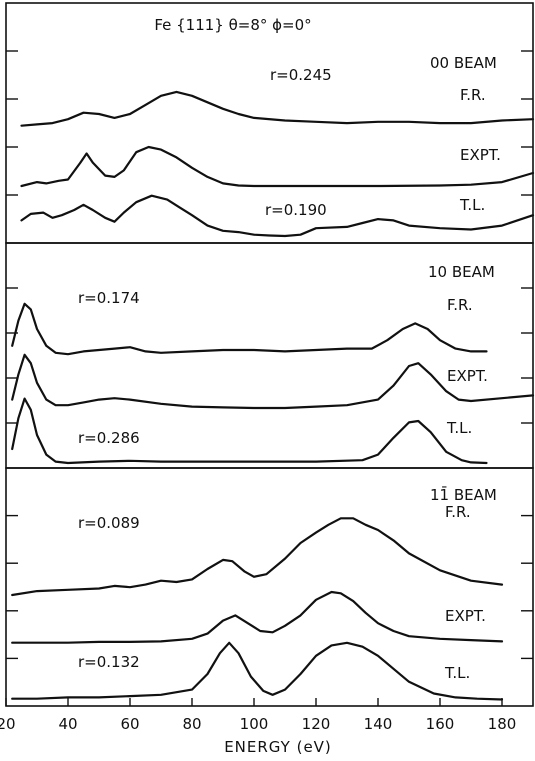  What do you see at coordinates (301, 75) in the screenshot?
I see `r-value-label: r=0.245` at bounding box center [301, 75].